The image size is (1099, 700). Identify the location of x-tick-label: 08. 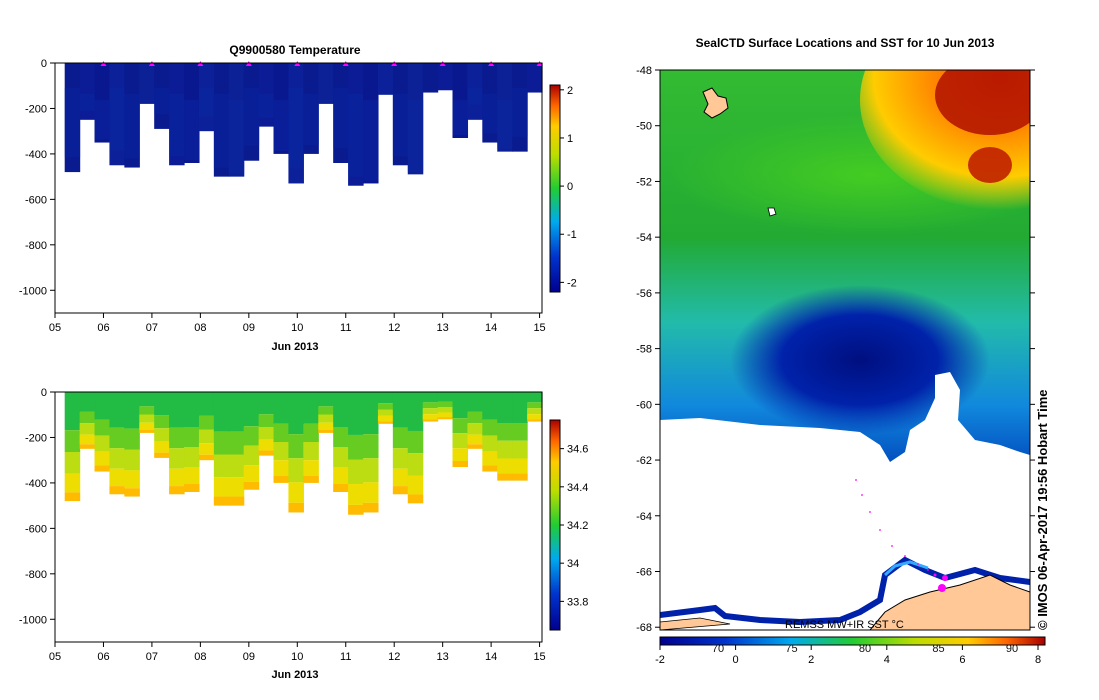
(200, 328).